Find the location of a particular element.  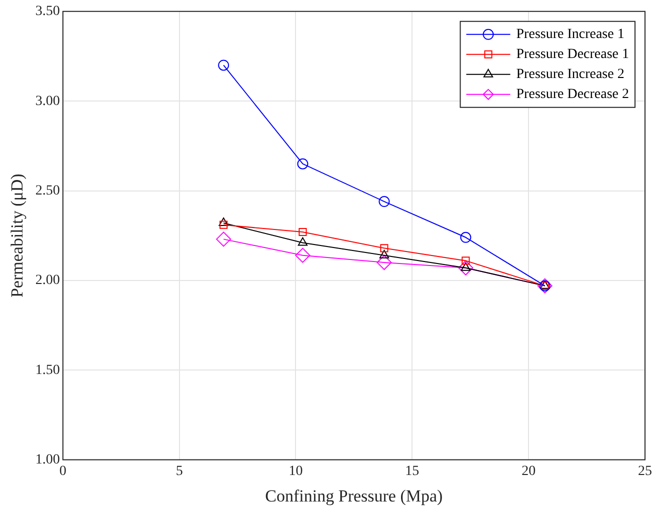

y-tick-label: 2.00 is located at coordinates (47, 280).